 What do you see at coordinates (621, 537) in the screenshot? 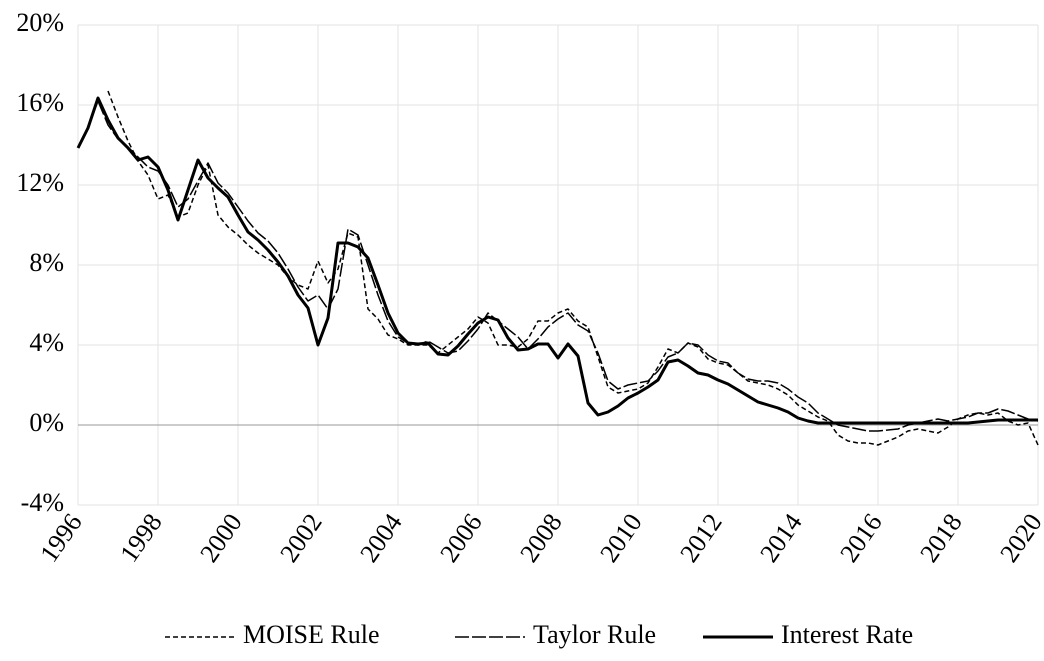
I see `x-tick-label: 2010` at bounding box center [621, 537].